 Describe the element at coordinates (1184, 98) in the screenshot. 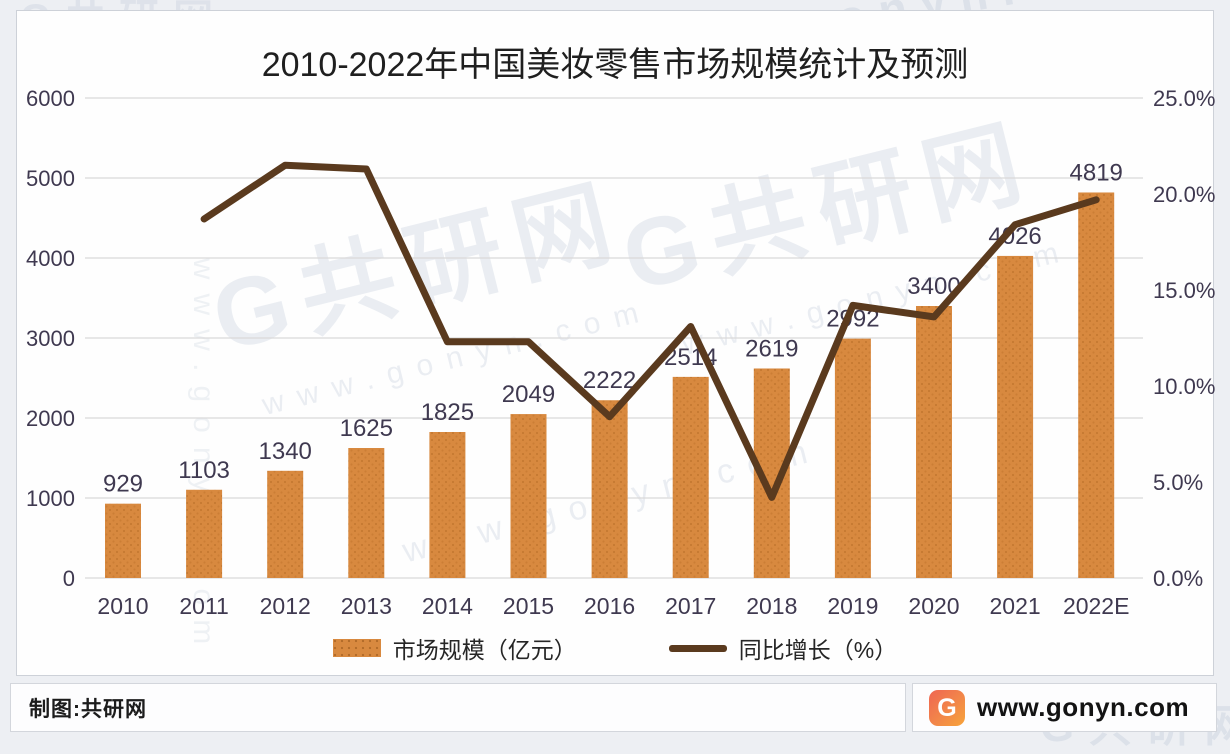

I see `right-axis-tick-label: 25.0%` at that location.